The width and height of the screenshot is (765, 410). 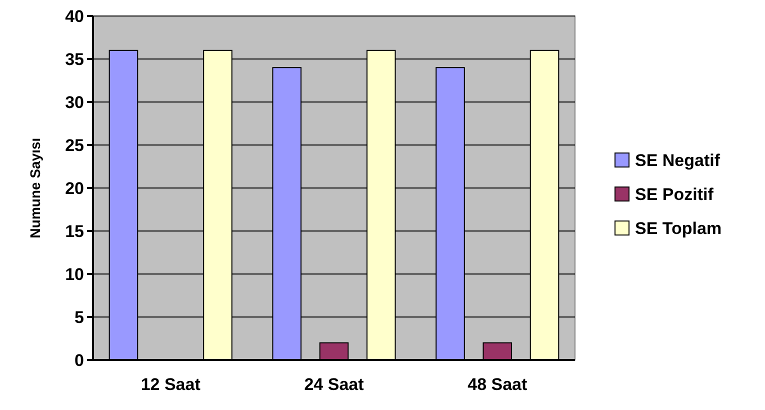 I want to click on y-tick-label: 35, so click(x=74, y=59).